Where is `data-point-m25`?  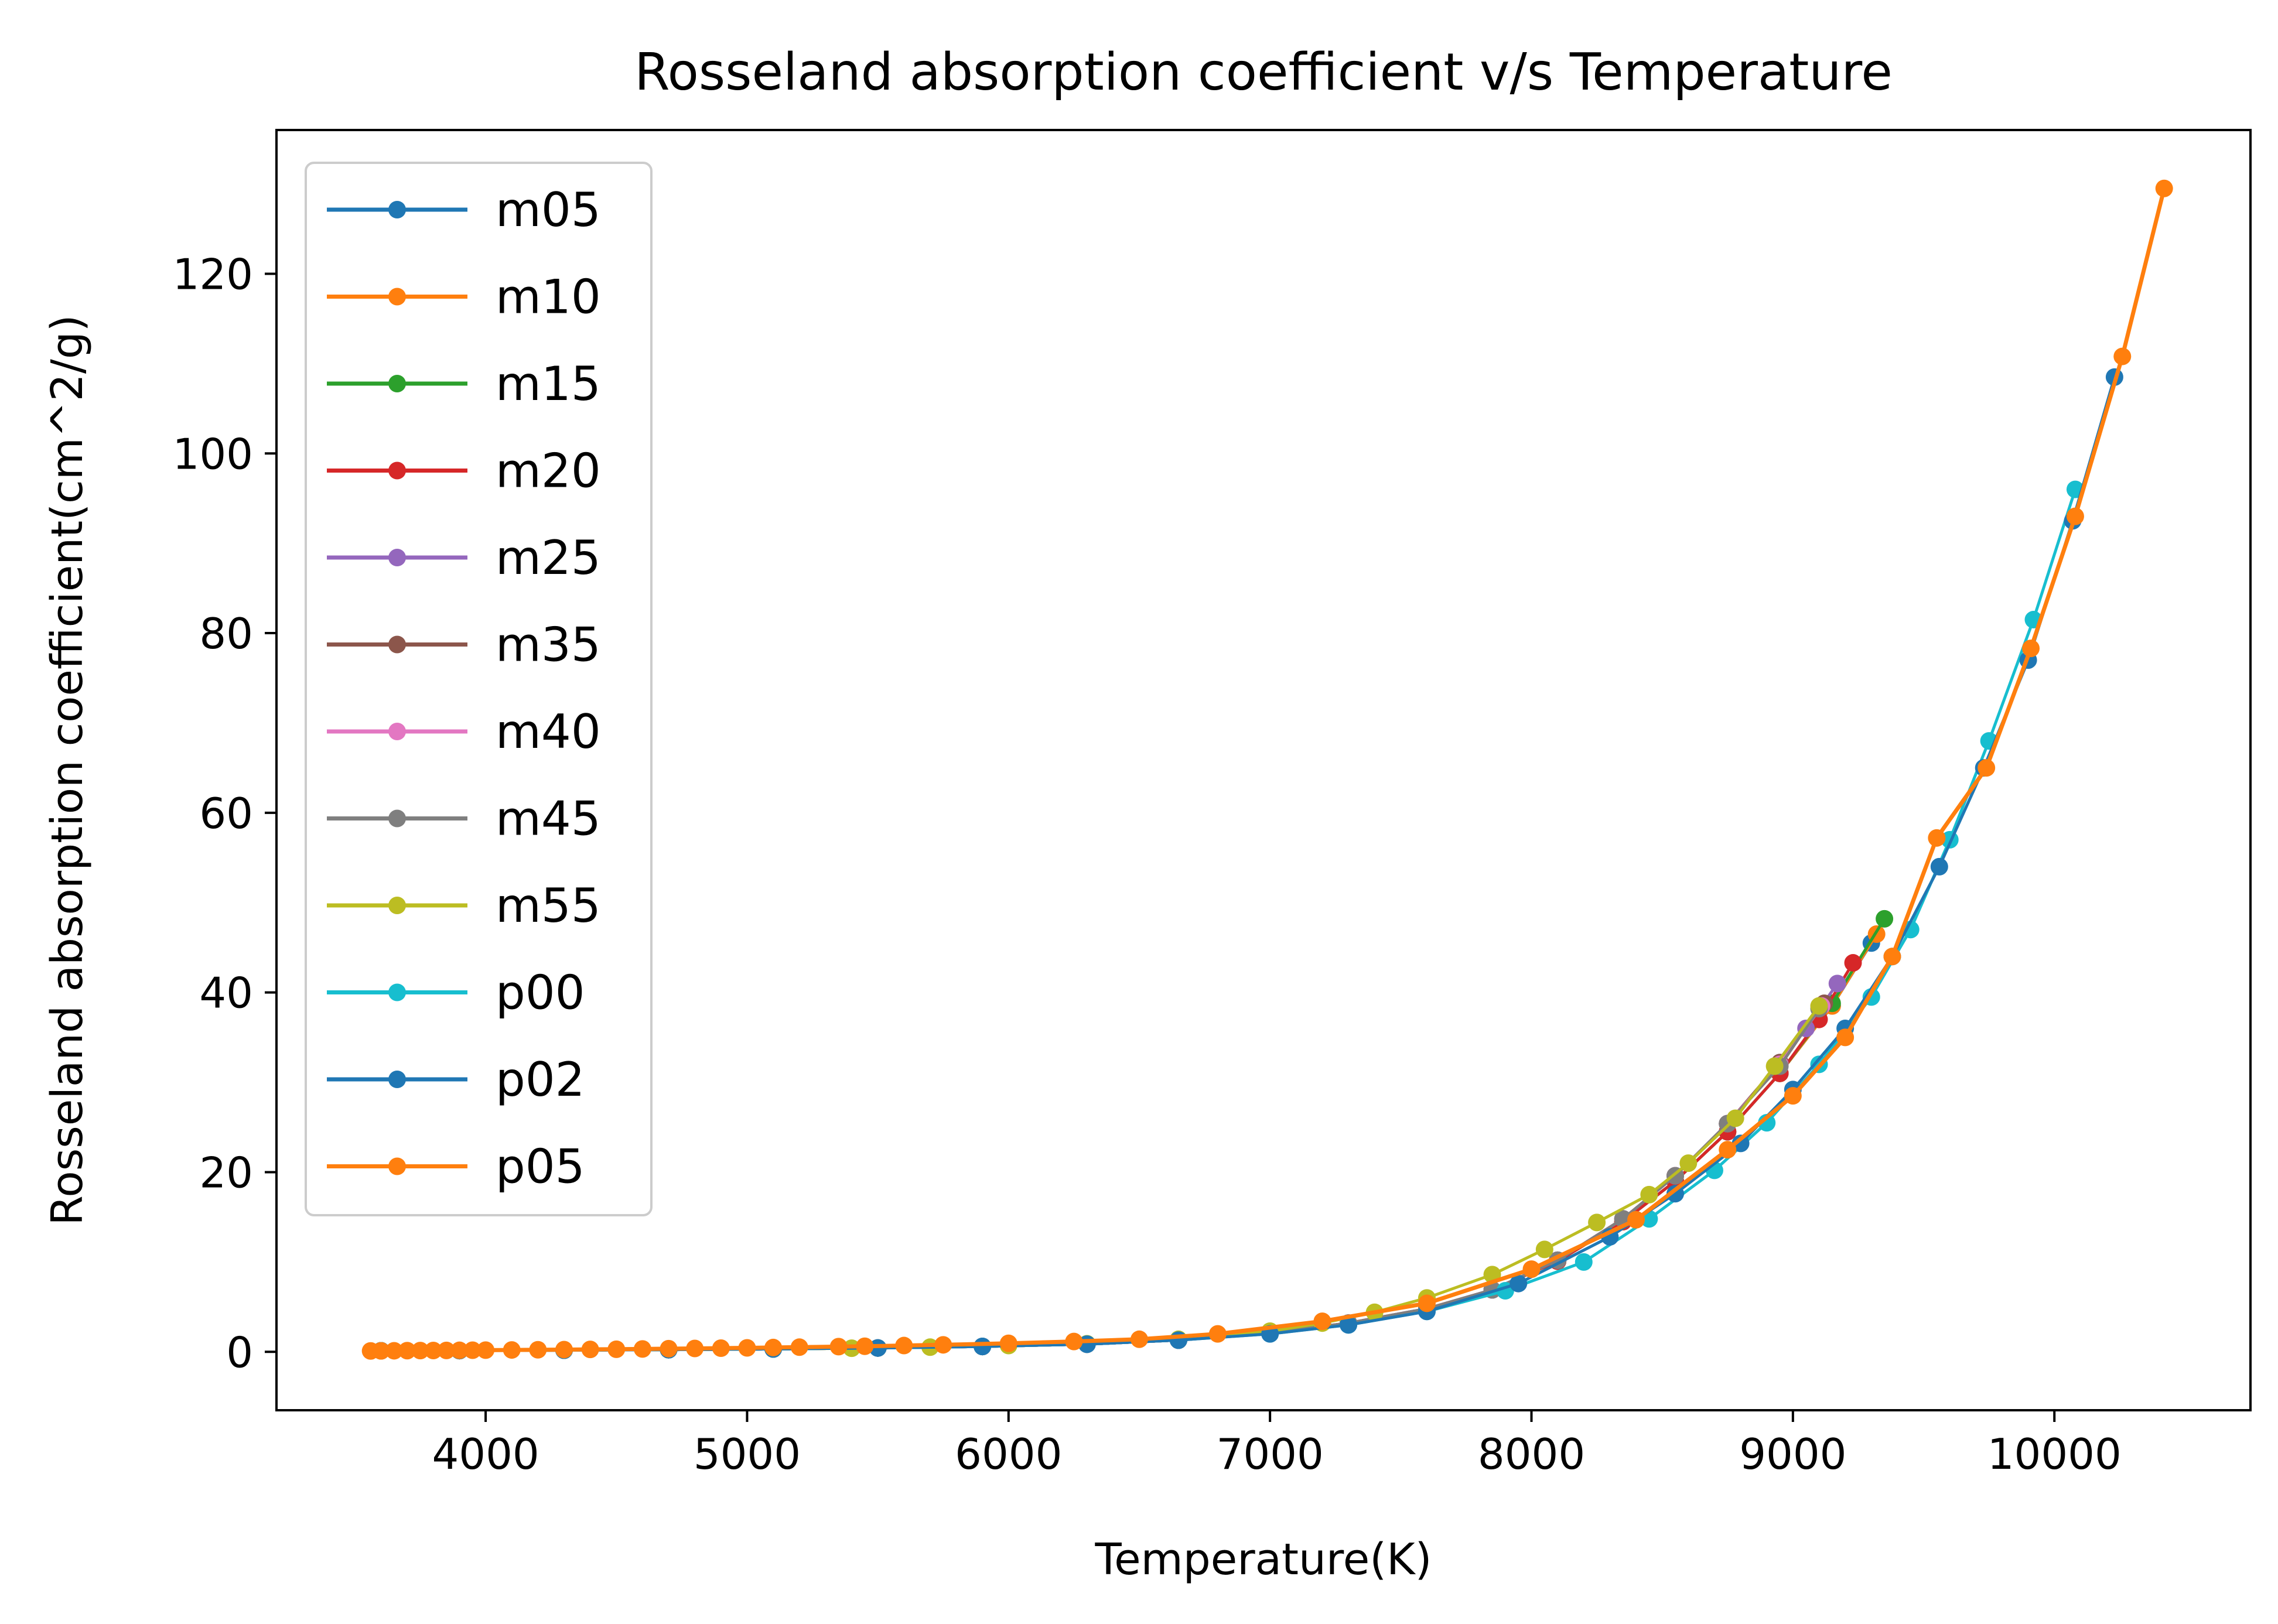 data-point-m25 is located at coordinates (1837, 984).